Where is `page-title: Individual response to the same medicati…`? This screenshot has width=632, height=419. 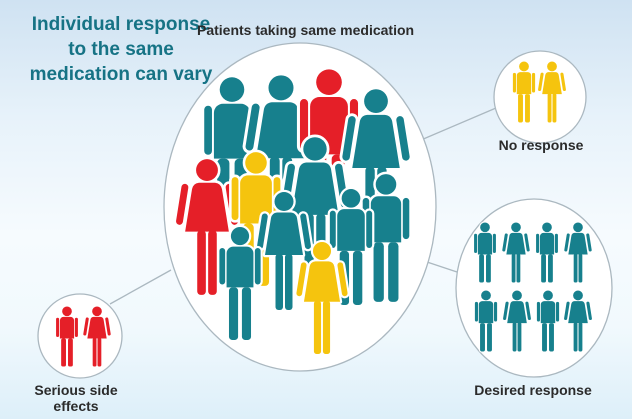
page-title: Individual response to the same medicati… is located at coordinates (121, 50).